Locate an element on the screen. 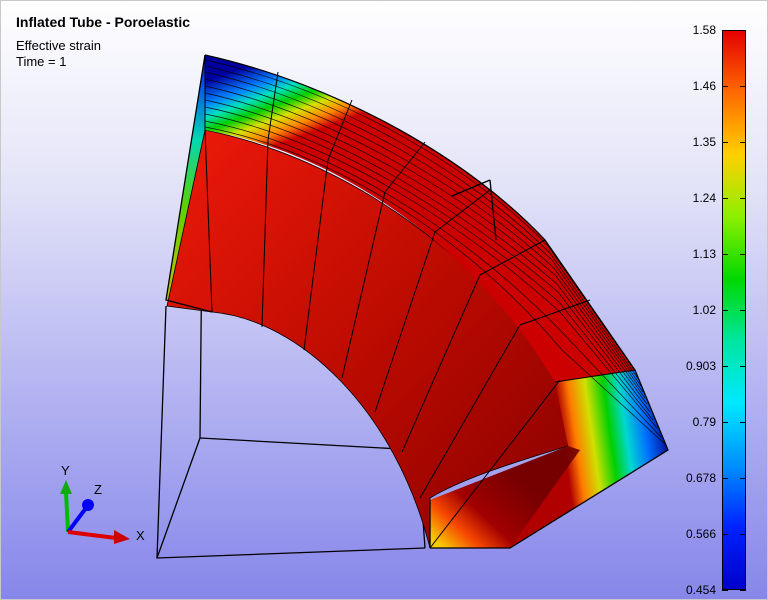 The width and height of the screenshot is (768, 600). color-legend-tick-label: 1.58 is located at coordinates (704, 30).